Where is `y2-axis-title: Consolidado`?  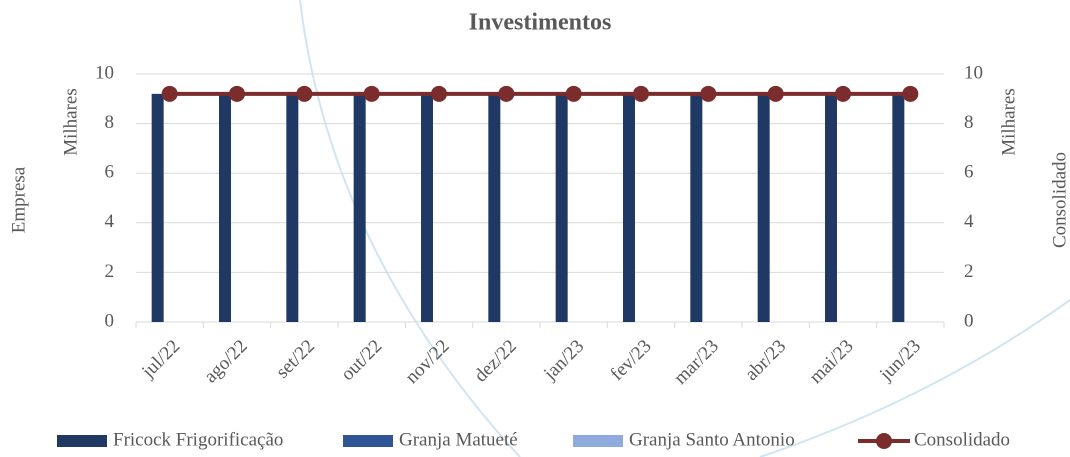
y2-axis-title: Consolidado is located at coordinates (1059, 200).